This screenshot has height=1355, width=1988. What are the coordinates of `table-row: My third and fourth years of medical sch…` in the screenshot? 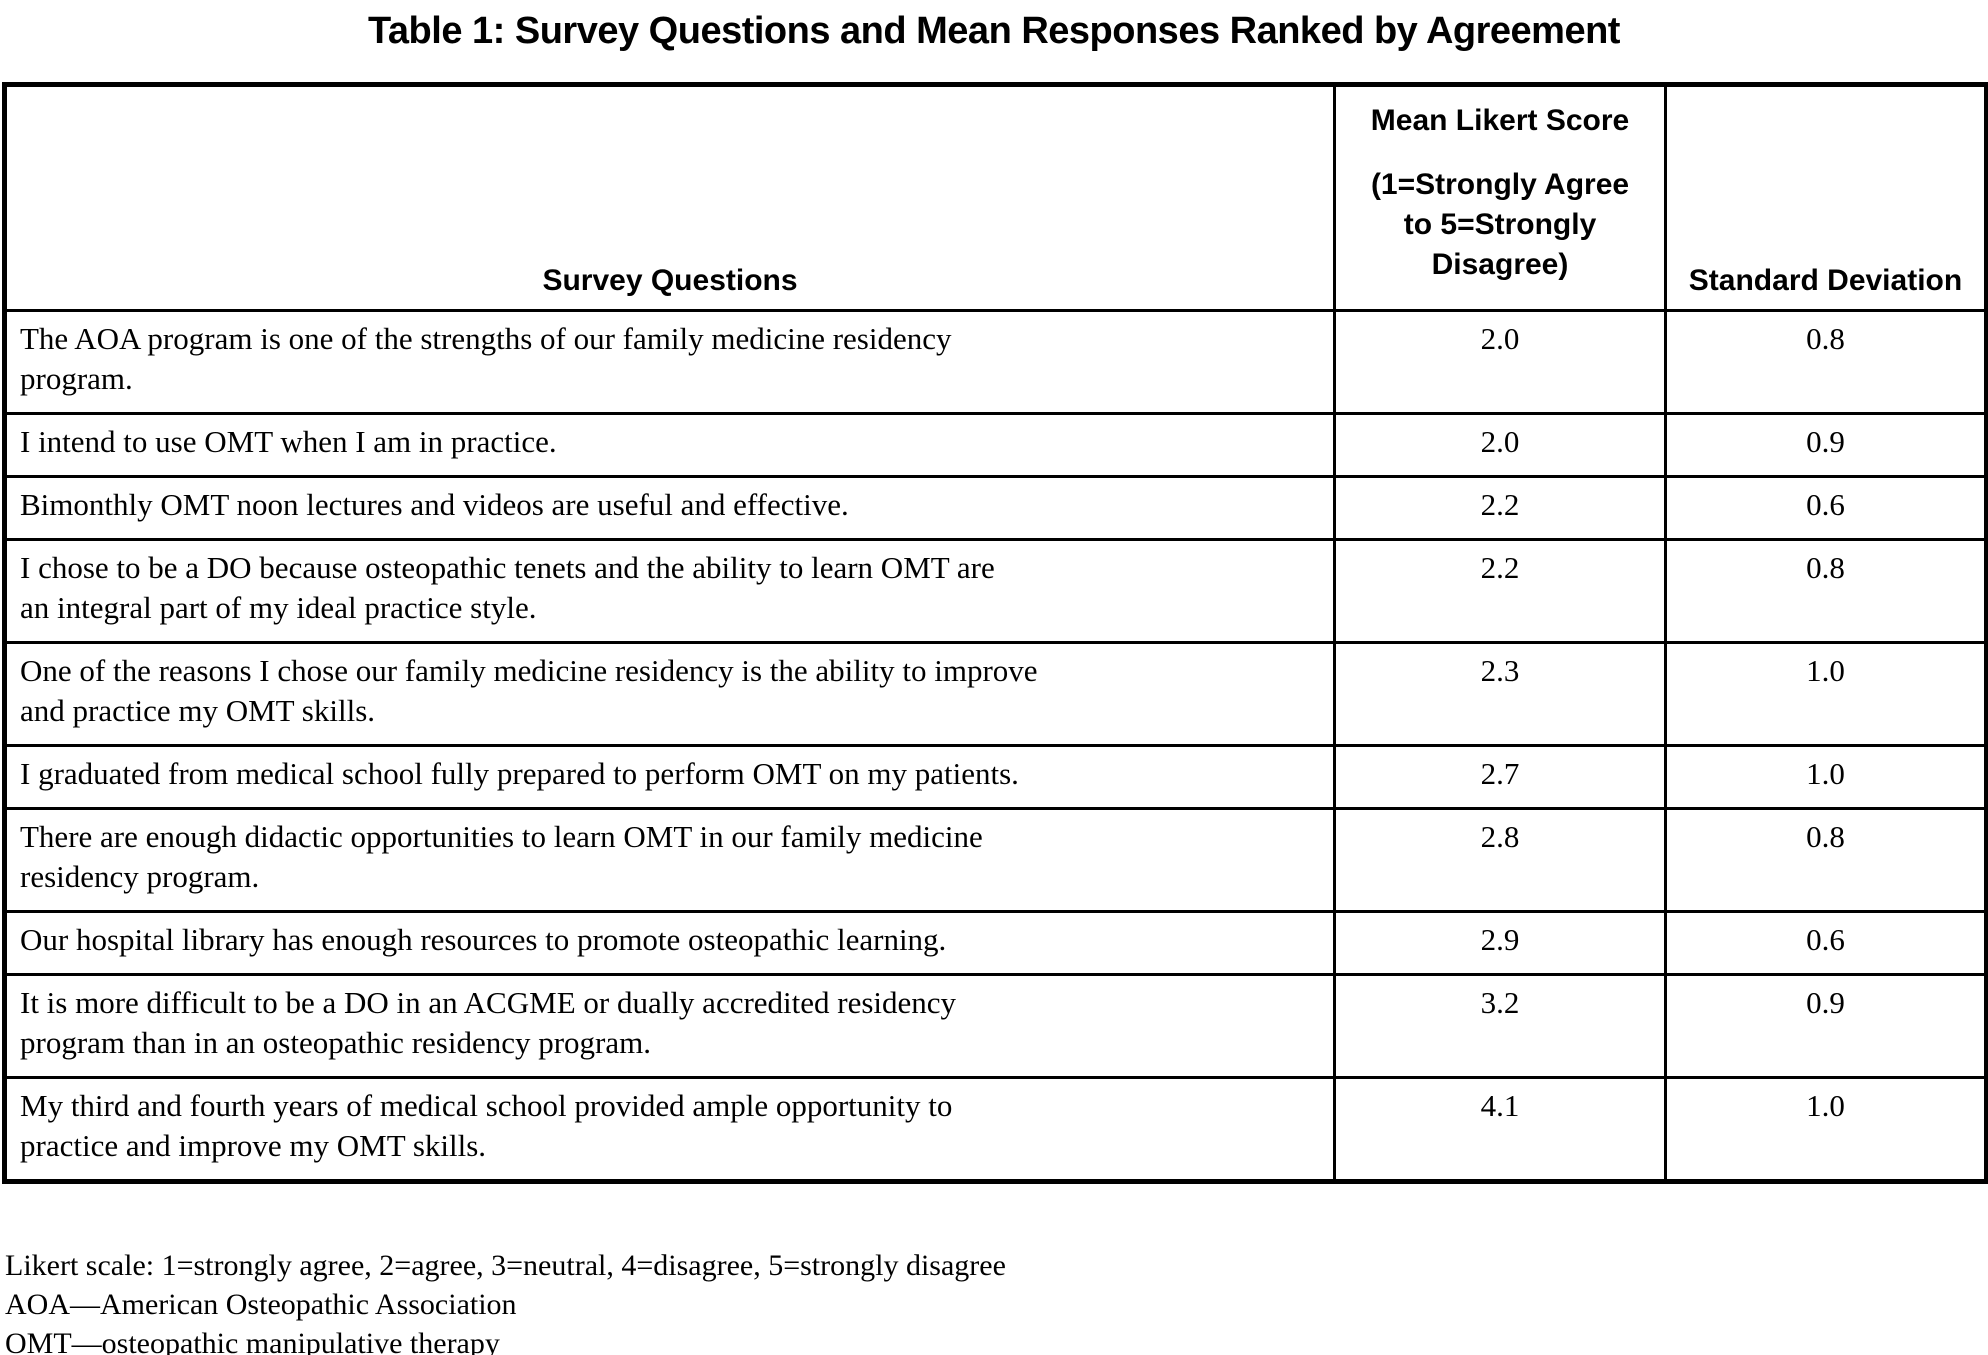 It's located at (995, 1129).